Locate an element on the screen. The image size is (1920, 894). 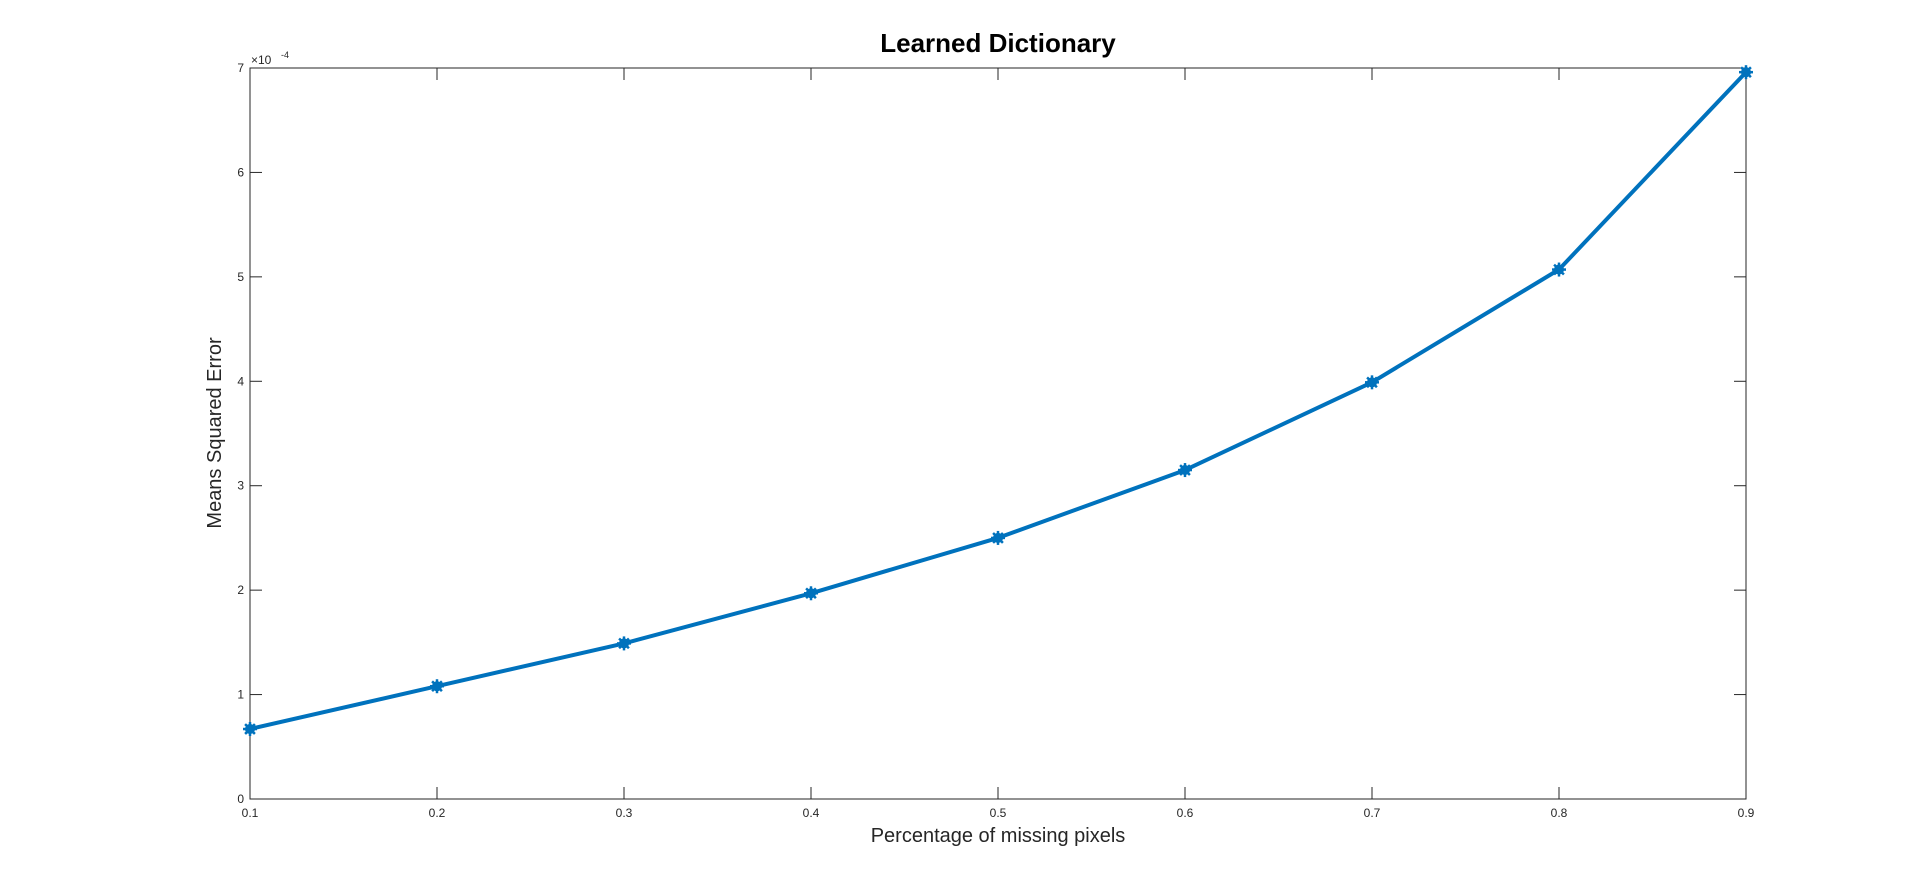
x-axis-label: Percentage of missing pixels is located at coordinates (998, 836).